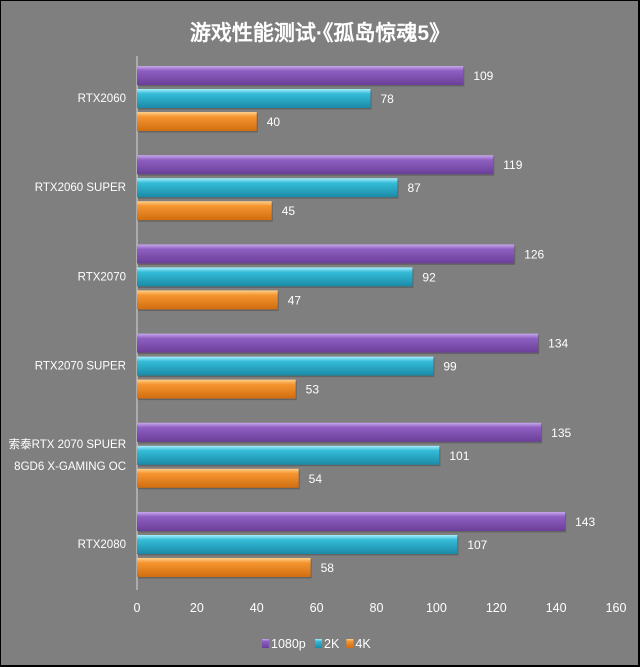 The width and height of the screenshot is (640, 667). What do you see at coordinates (332, 644) in the screenshot?
I see `legend-label: 2K` at bounding box center [332, 644].